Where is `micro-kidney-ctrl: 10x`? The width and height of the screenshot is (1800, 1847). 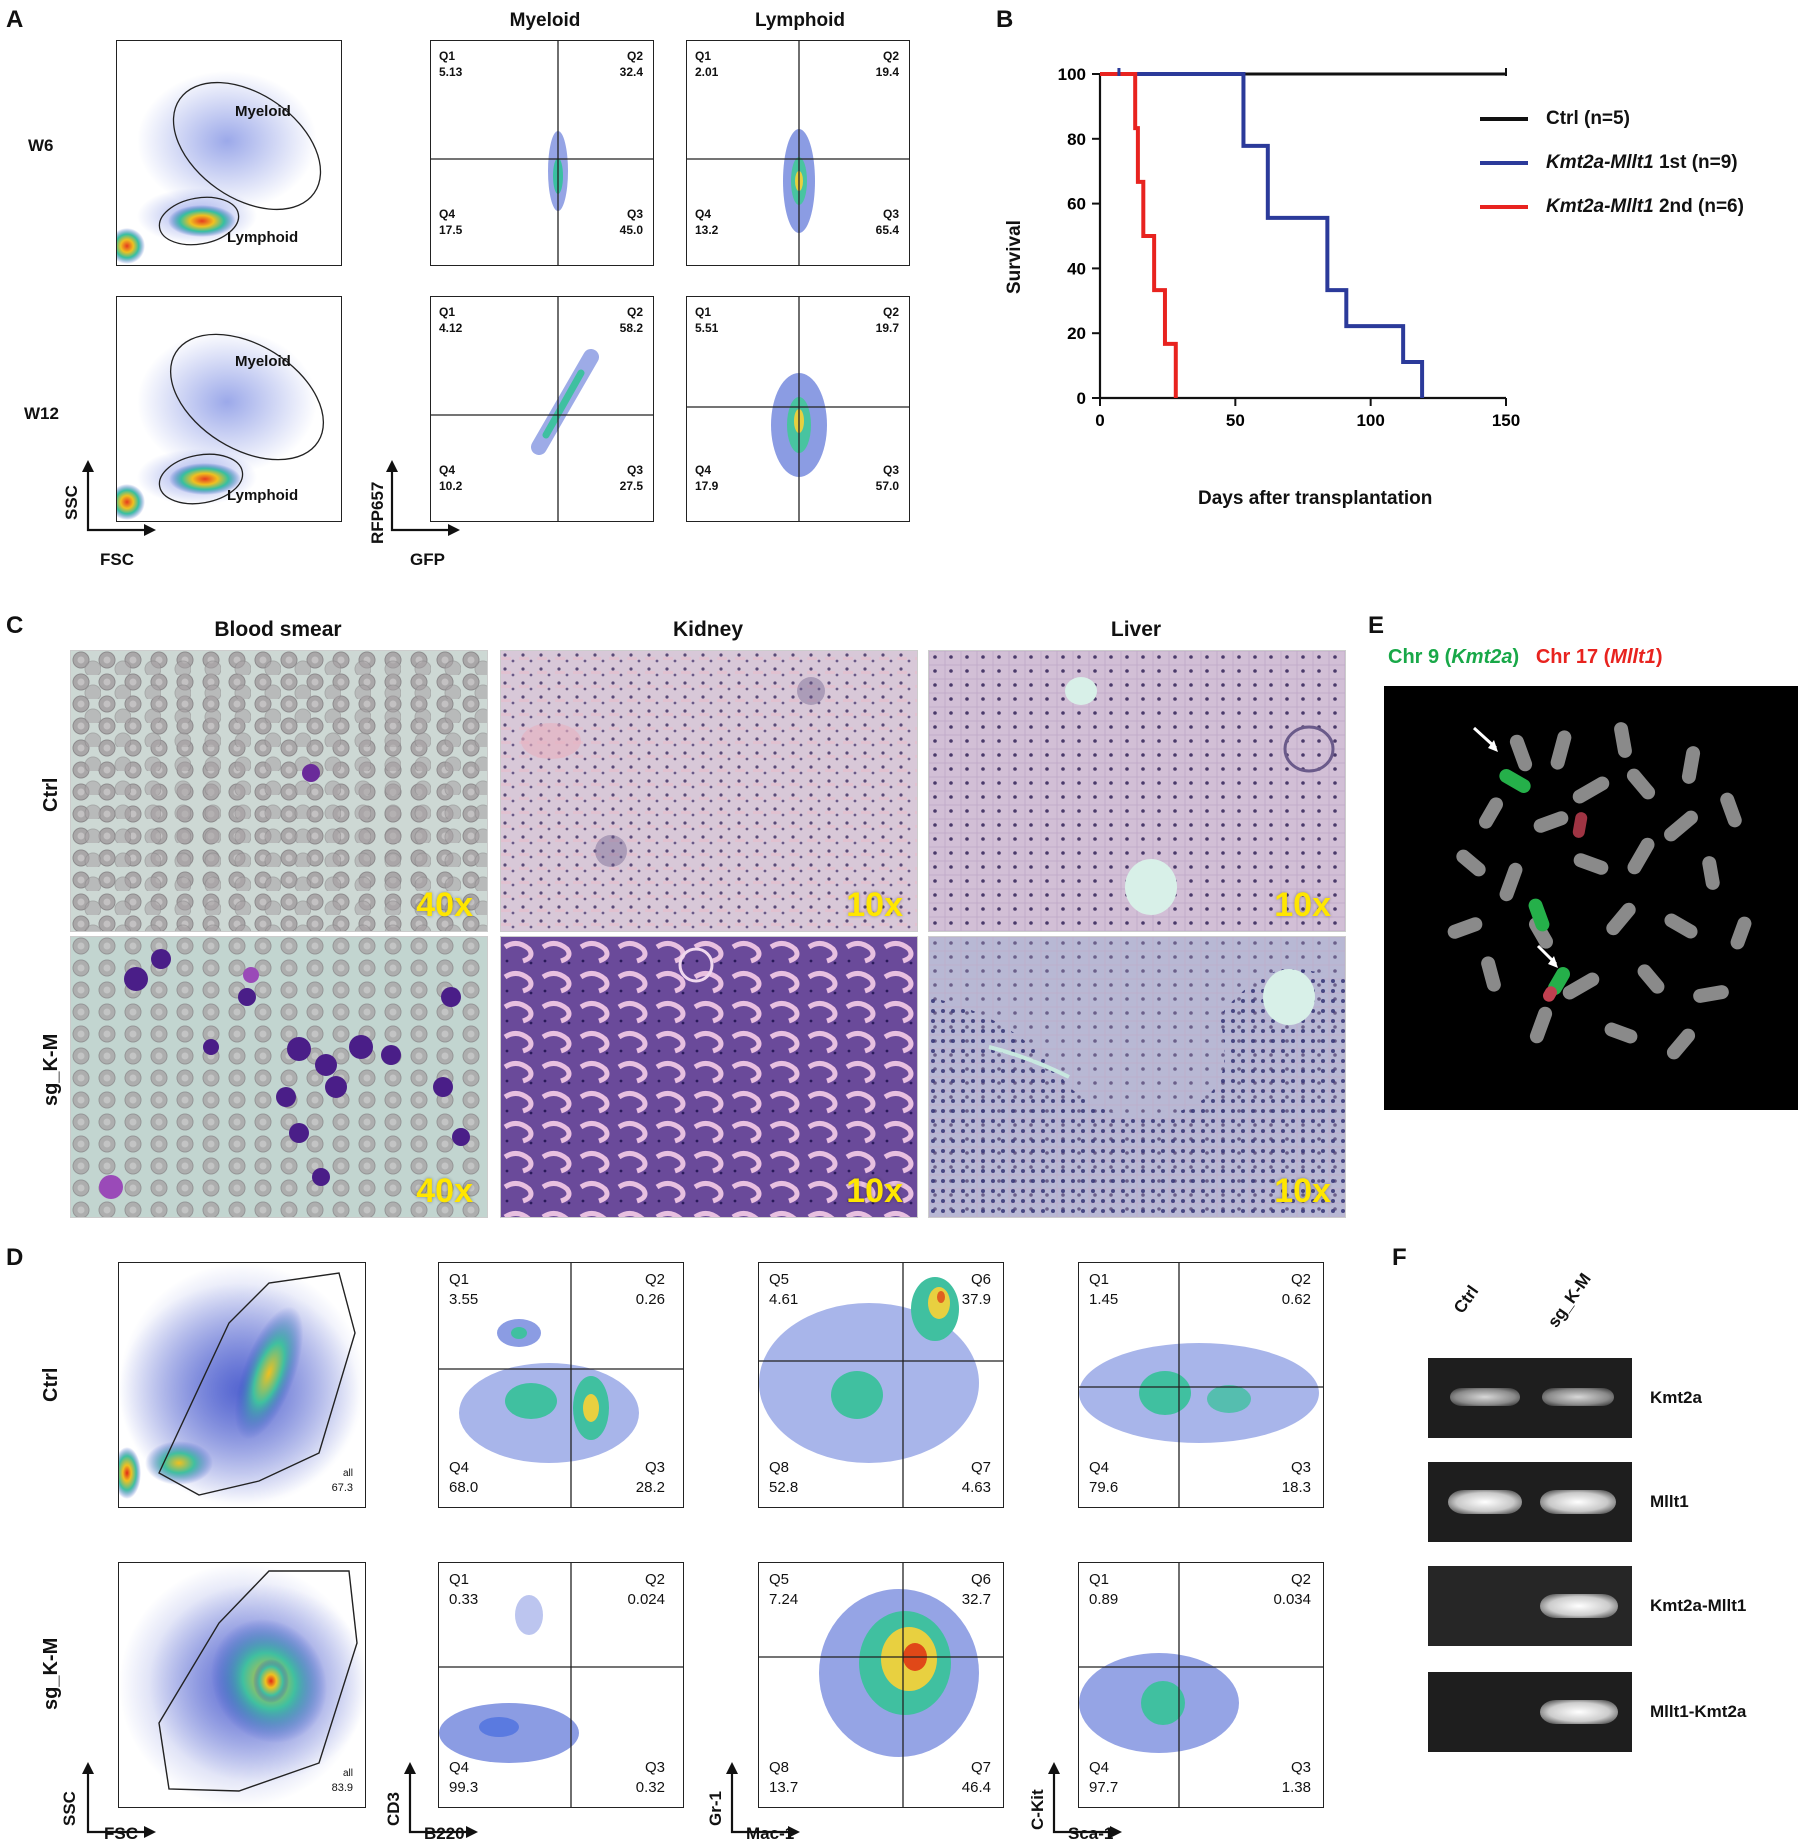
micro-kidney-ctrl: 10x is located at coordinates (709, 791).